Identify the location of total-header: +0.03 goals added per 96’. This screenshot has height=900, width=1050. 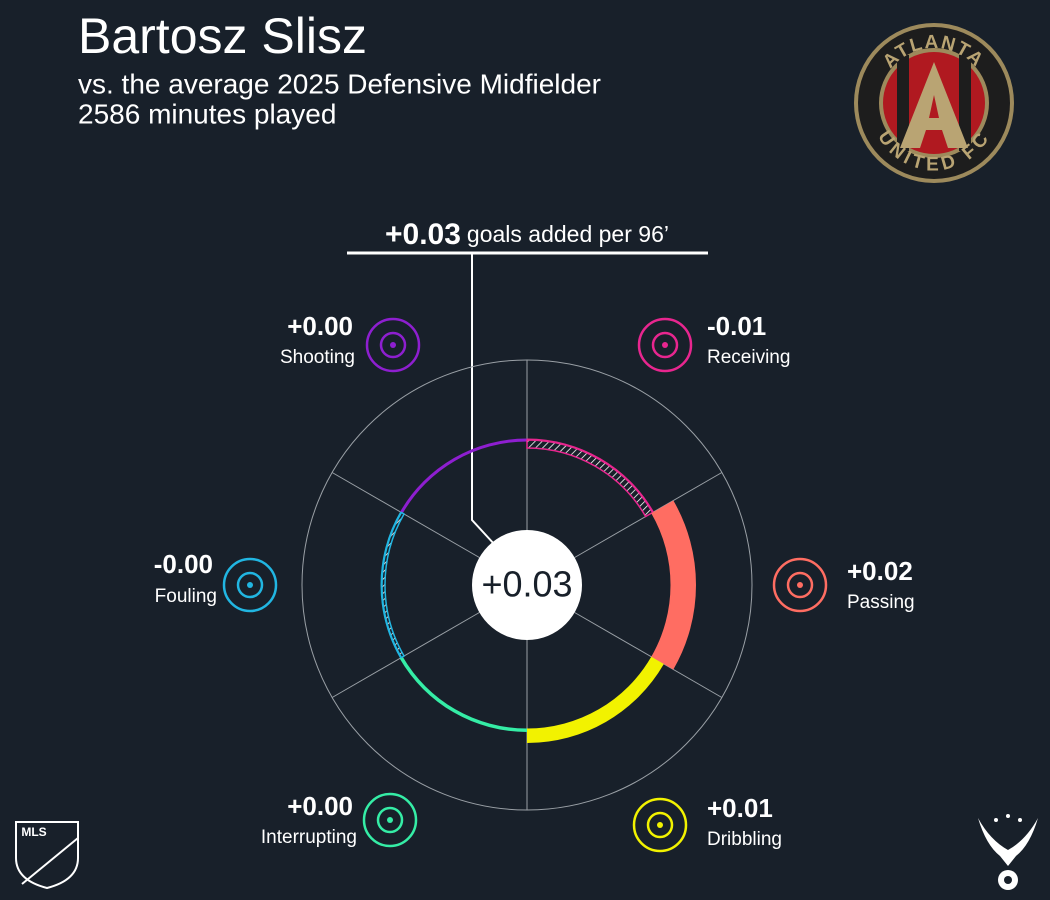
(527, 234).